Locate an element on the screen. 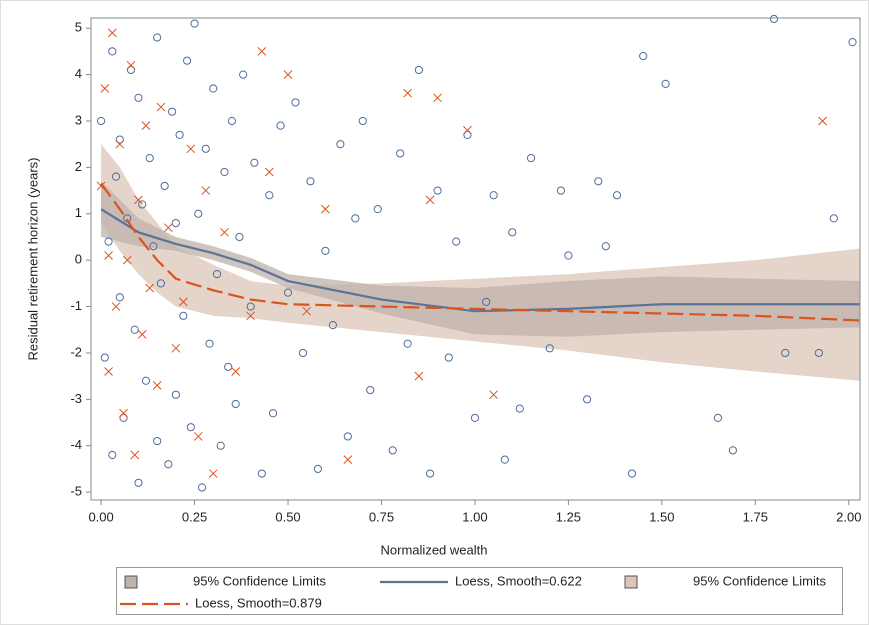  y-tick-label: -4 is located at coordinates (76, 444).